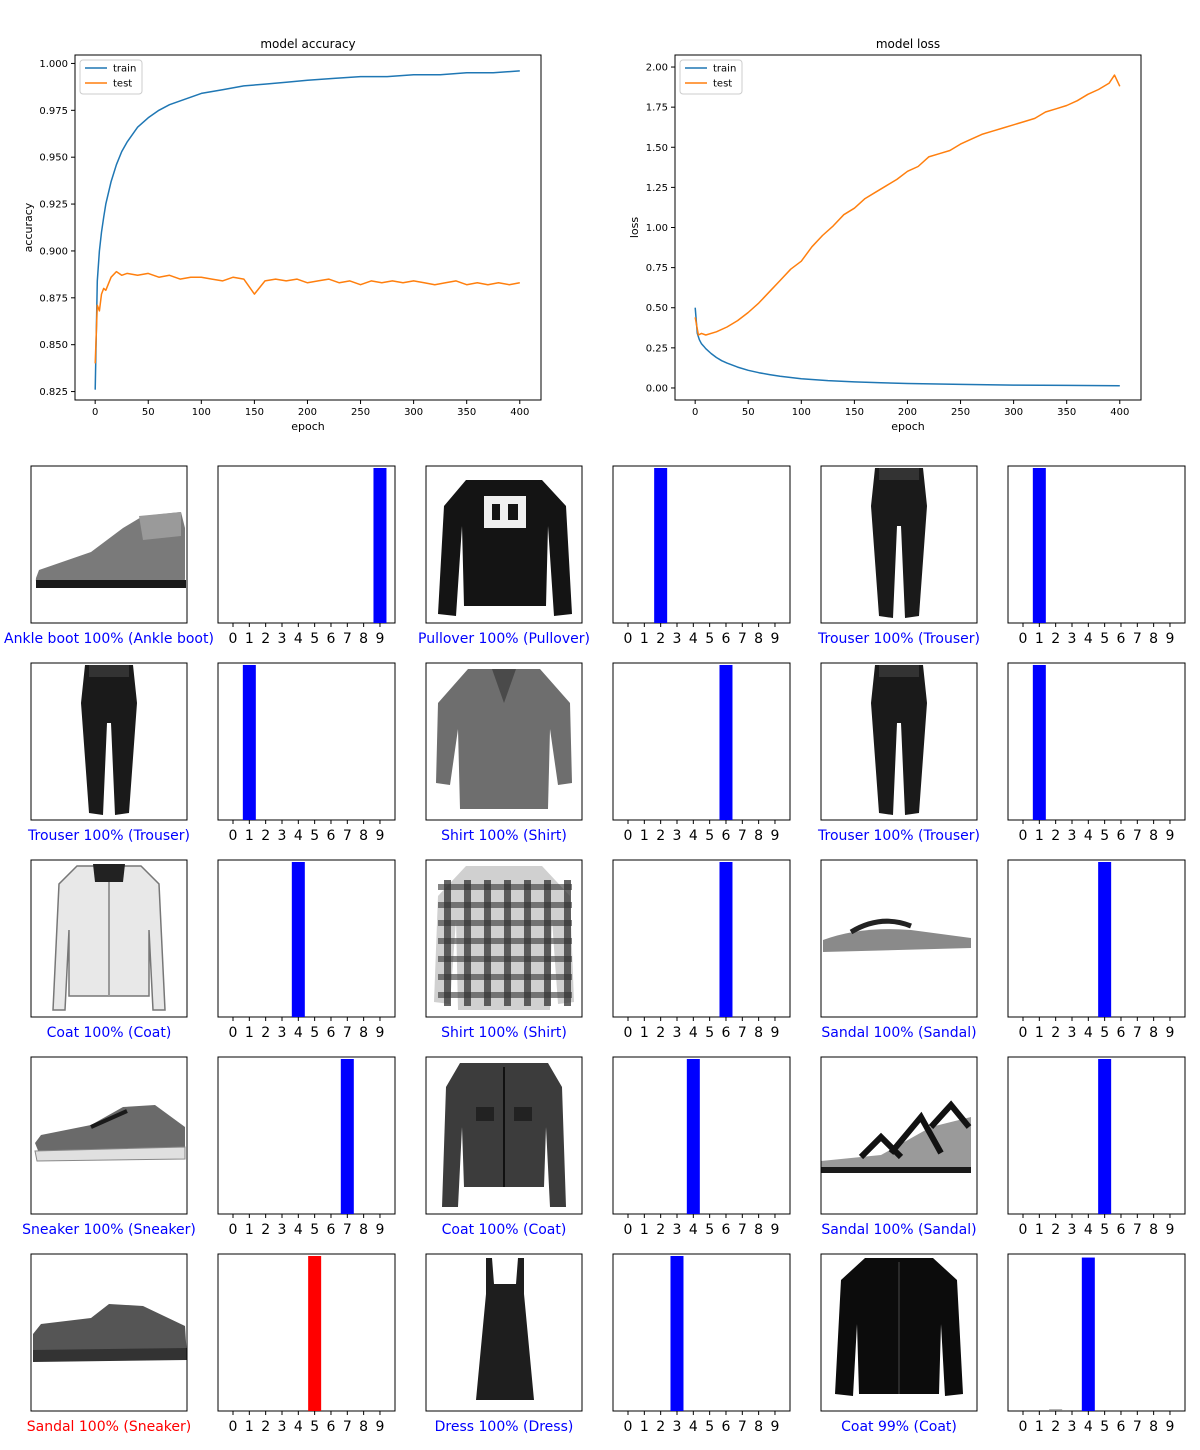 Image resolution: width=1200 pixels, height=1450 pixels. What do you see at coordinates (124, 69) in the screenshot?
I see `legend-label-train: train` at bounding box center [124, 69].